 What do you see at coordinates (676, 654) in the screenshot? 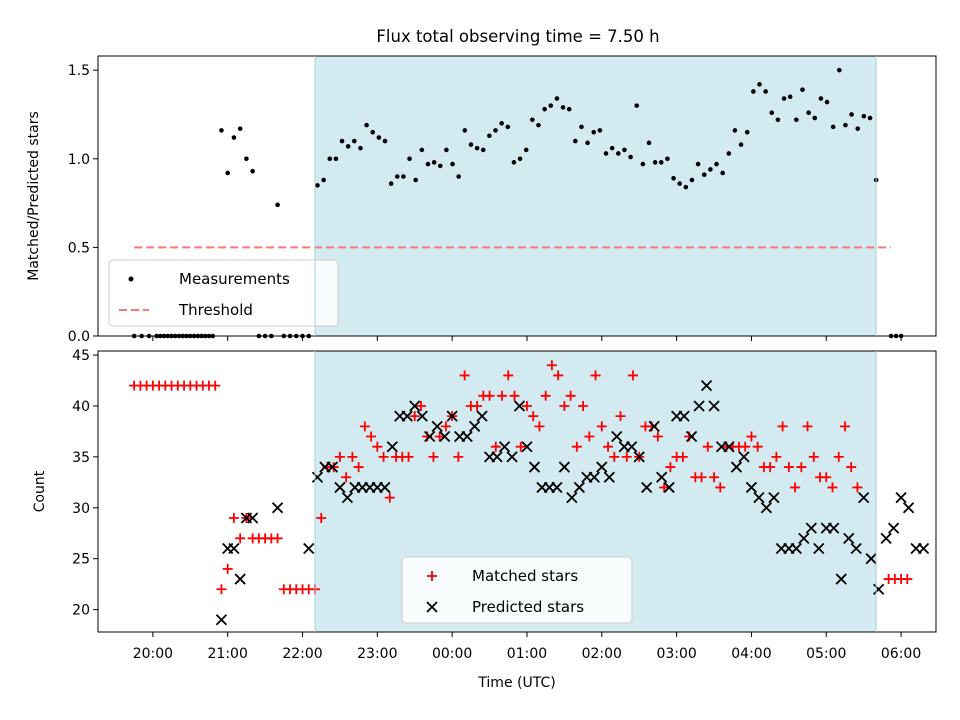
I see `x-tick-label: 03:00` at bounding box center [676, 654].